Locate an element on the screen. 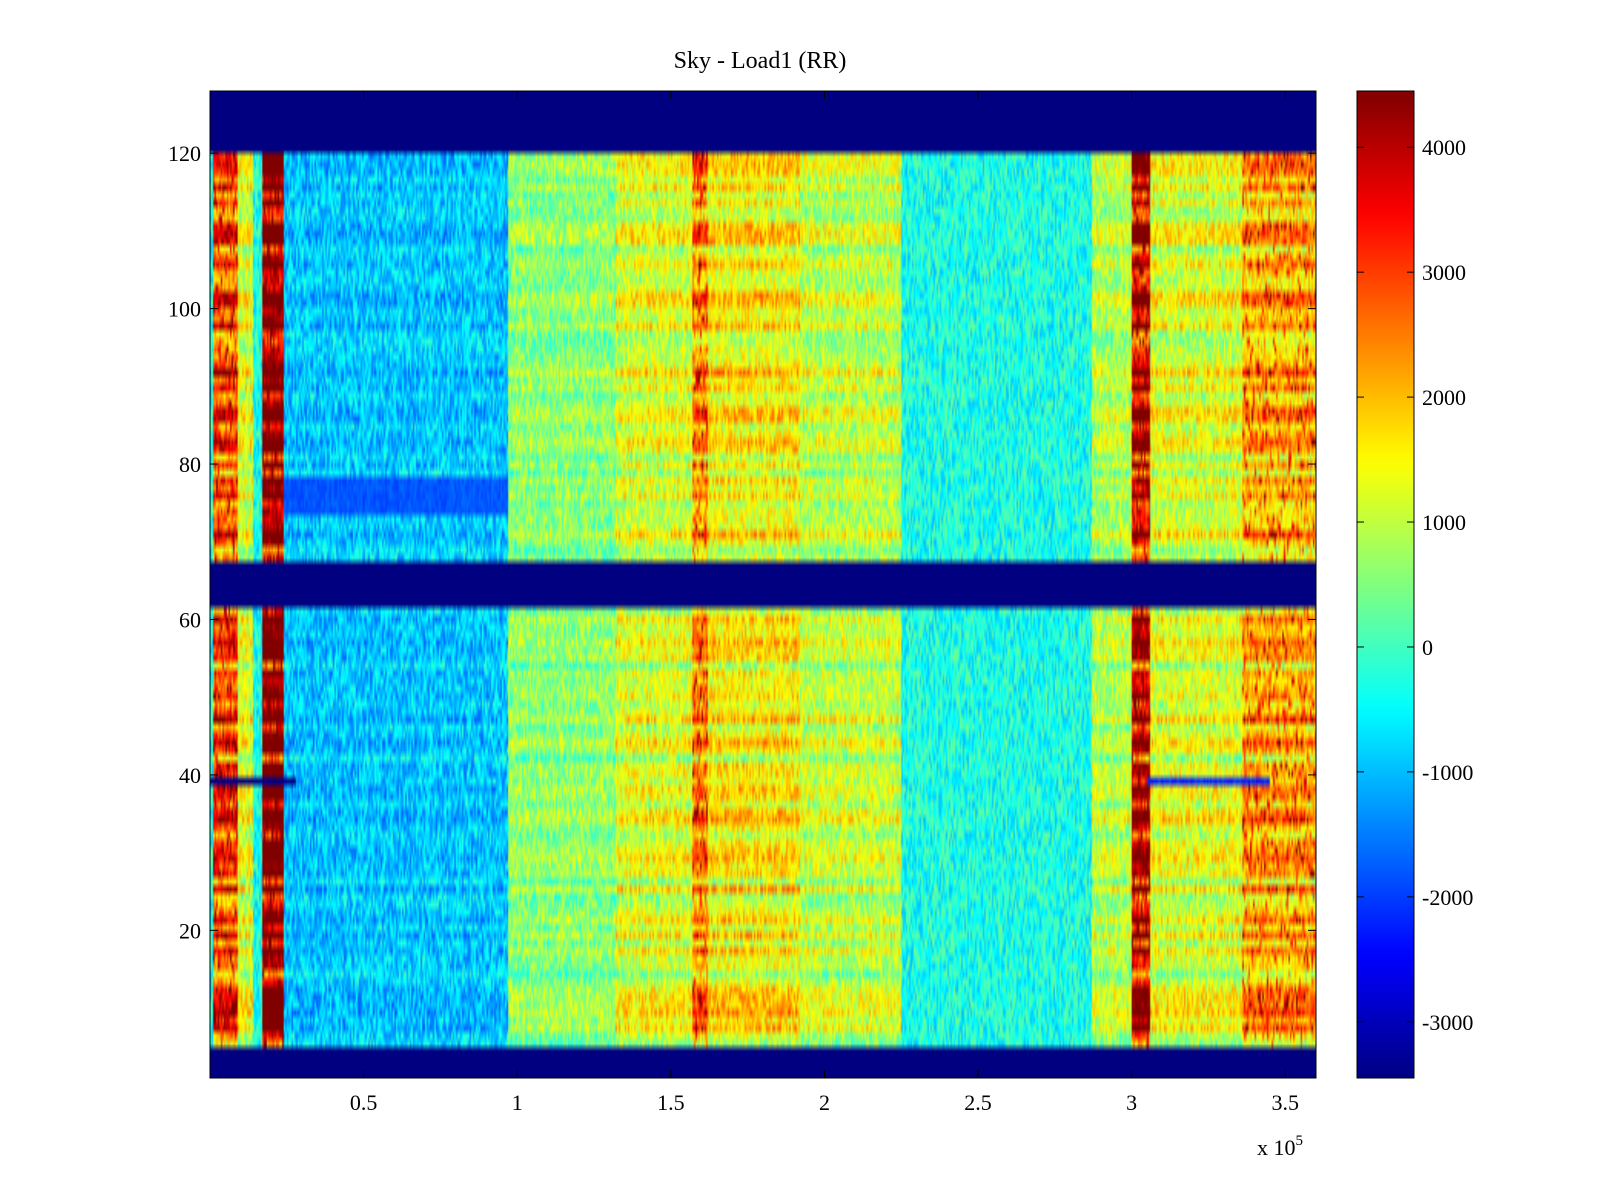  colorbar-tick-label: 1000 is located at coordinates (1444, 522).